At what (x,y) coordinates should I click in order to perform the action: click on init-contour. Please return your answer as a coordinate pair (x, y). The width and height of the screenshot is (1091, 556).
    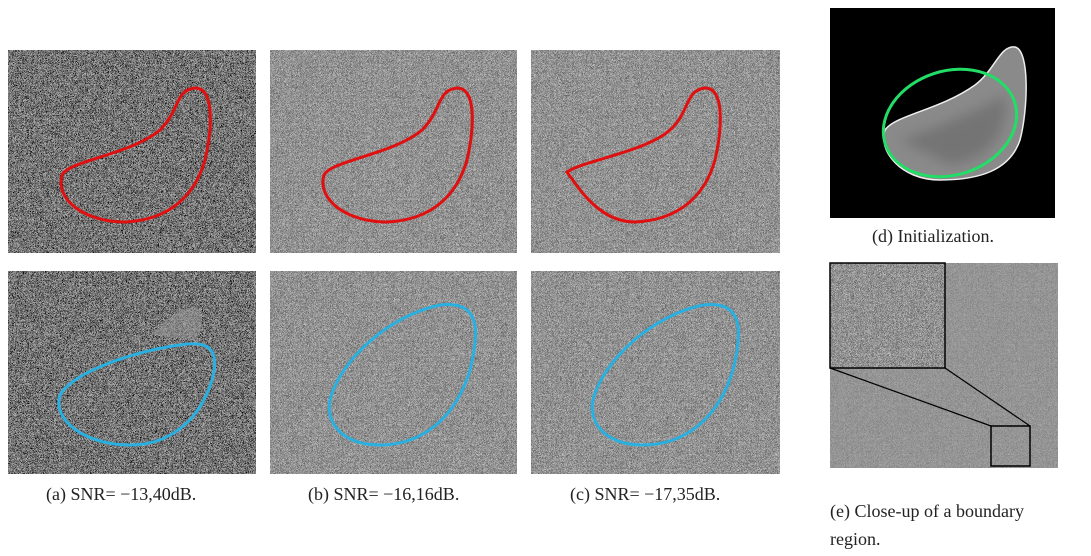
    Looking at the image, I should click on (950, 123).